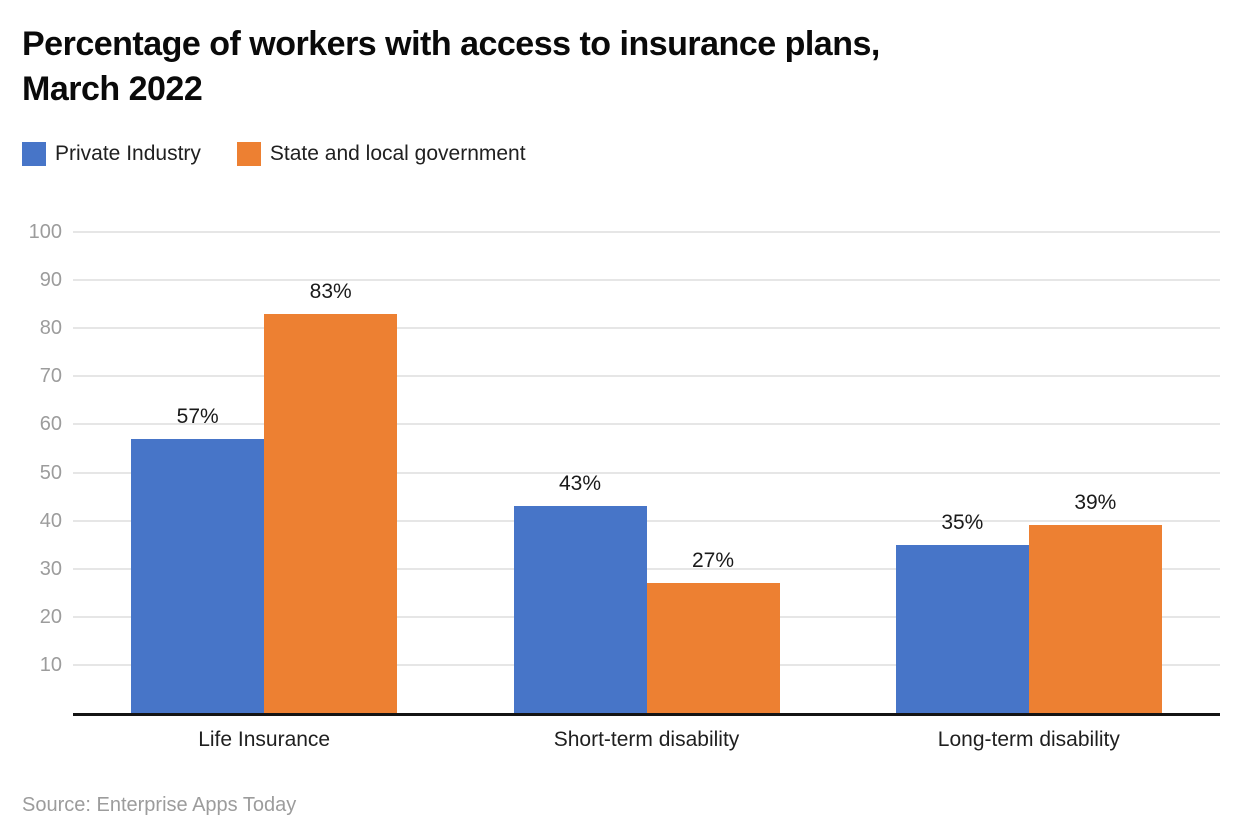 This screenshot has height=840, width=1240. Describe the element at coordinates (50, 424) in the screenshot. I see `y-tick-label-60: 60` at that location.